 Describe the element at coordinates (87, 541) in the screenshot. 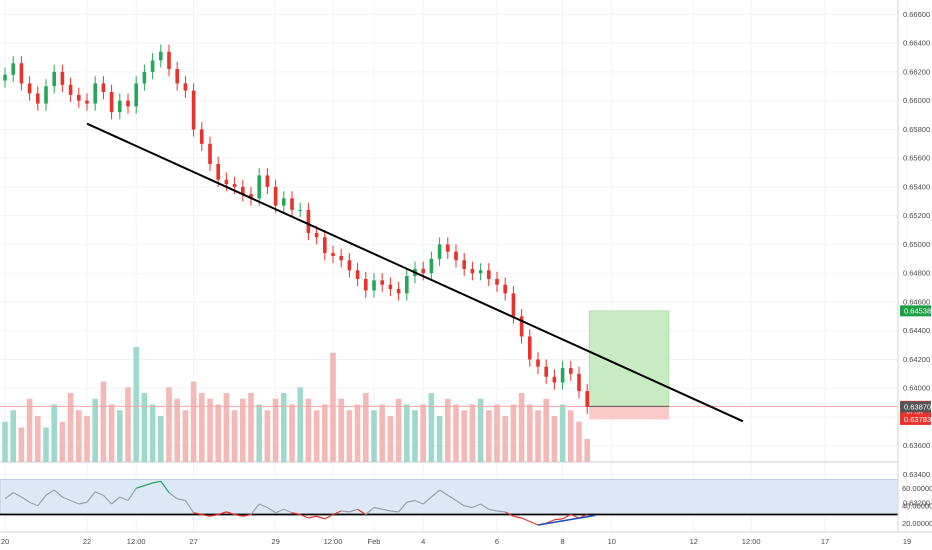

I see `time-tick-label: 22` at that location.